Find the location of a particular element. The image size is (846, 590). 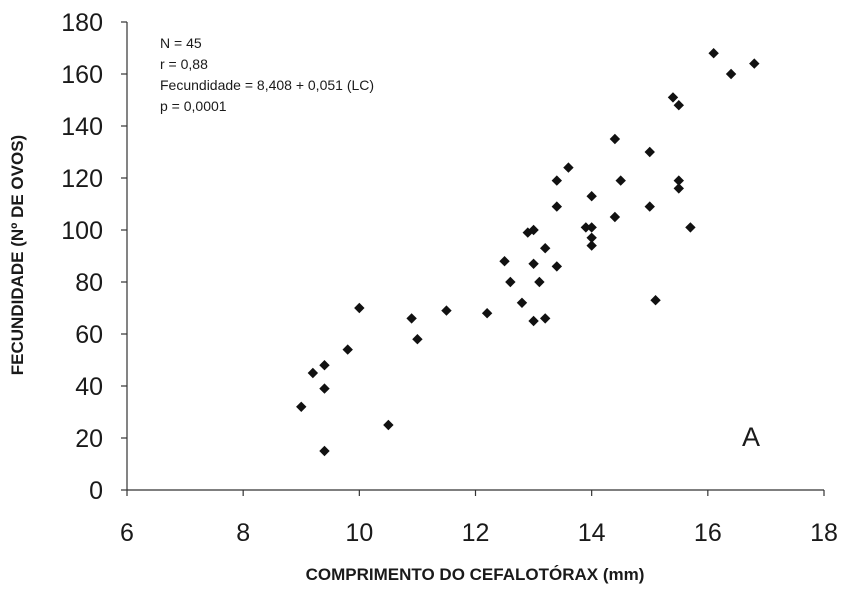

x-axis: 6 8 10 12 14 16 18 is located at coordinates (479, 518).